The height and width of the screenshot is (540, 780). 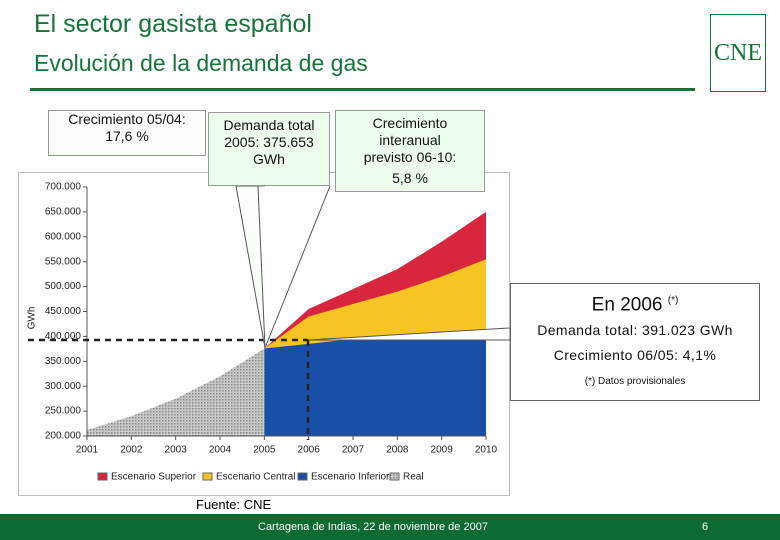 I want to click on y-tick-label: 250.000, so click(x=63, y=411).